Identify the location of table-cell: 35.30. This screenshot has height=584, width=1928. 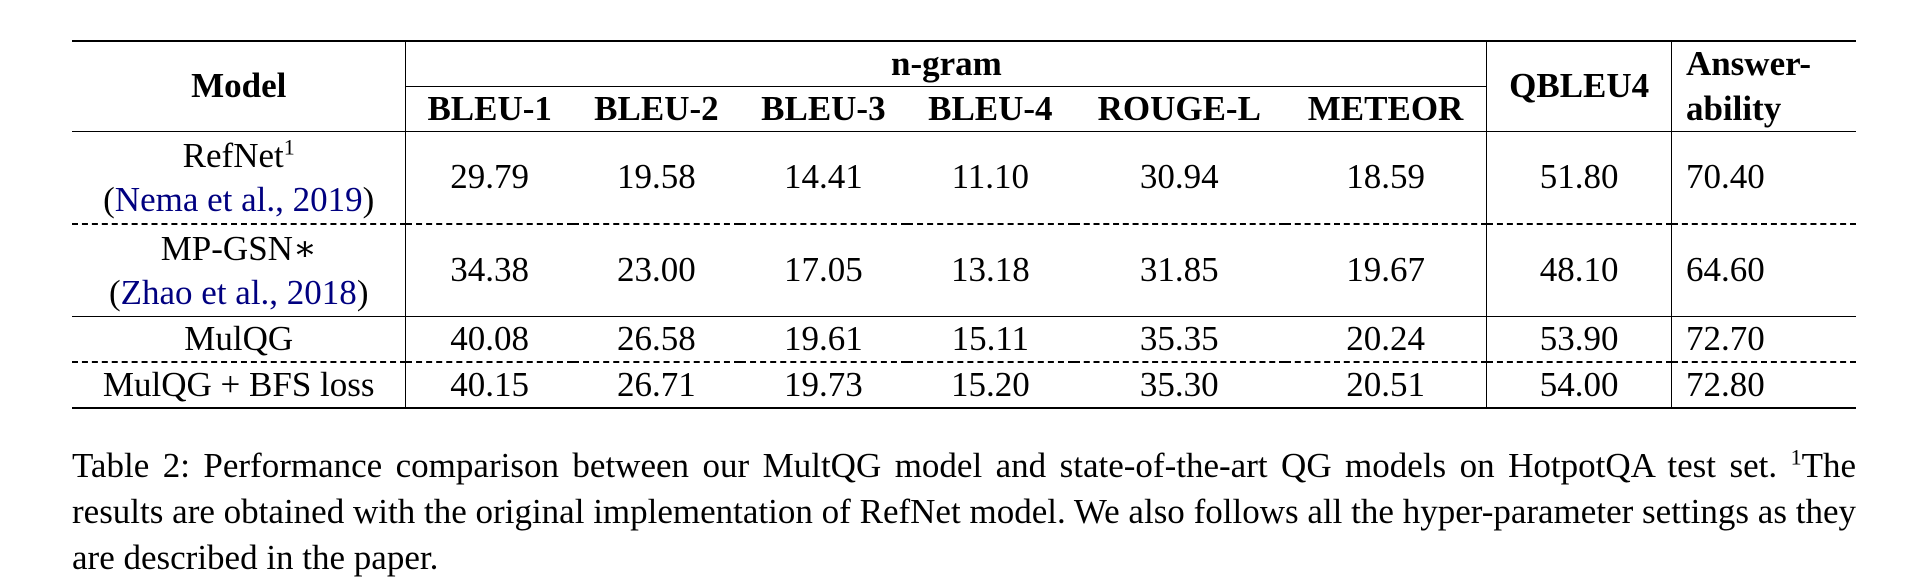
(1179, 385).